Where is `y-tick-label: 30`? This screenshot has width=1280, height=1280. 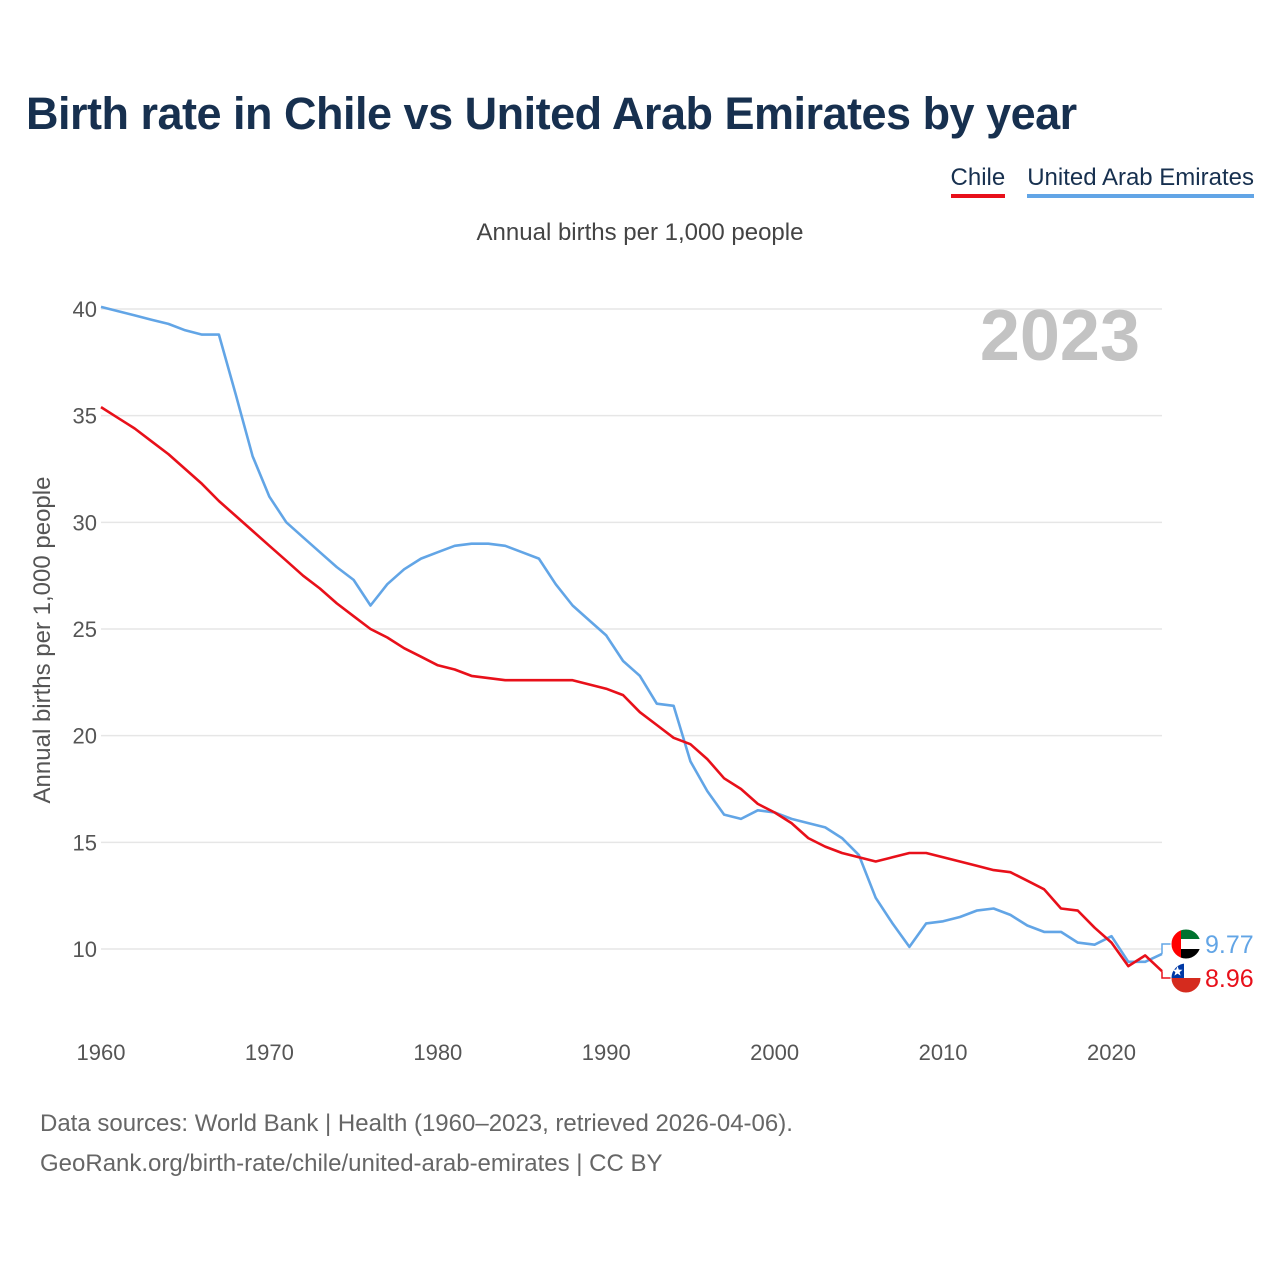
y-tick-label: 30 is located at coordinates (85, 522).